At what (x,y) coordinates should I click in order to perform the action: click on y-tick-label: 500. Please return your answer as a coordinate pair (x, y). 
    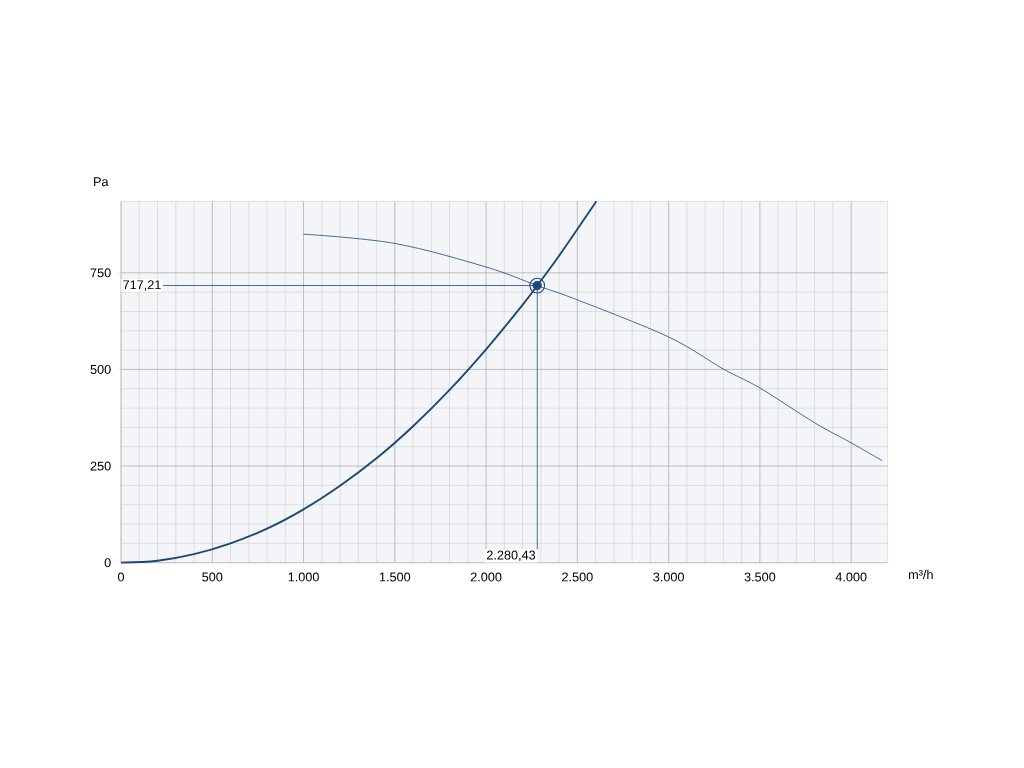
    Looking at the image, I should click on (100, 369).